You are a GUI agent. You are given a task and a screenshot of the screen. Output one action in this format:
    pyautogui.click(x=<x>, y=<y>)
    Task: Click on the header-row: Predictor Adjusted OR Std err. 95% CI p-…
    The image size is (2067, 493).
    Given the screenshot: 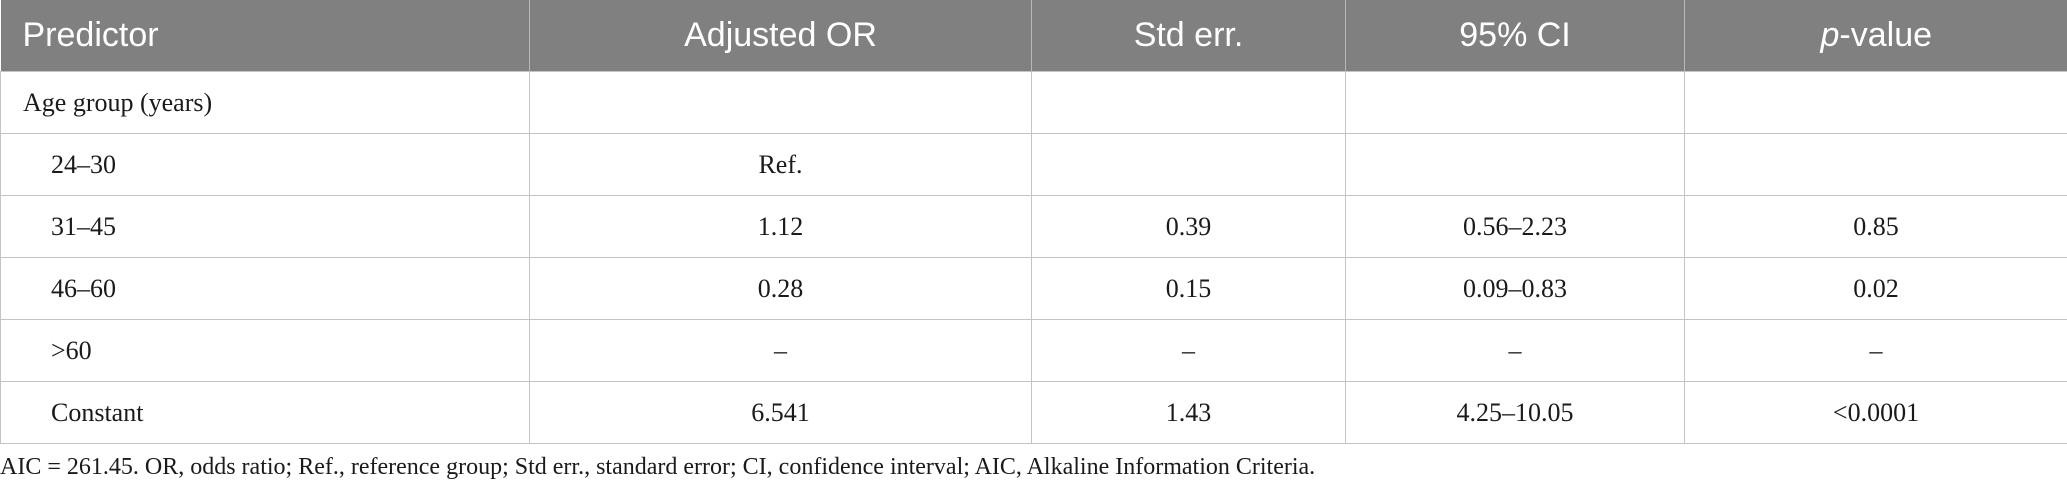 What is the action you would take?
    pyautogui.click(x=1033, y=36)
    